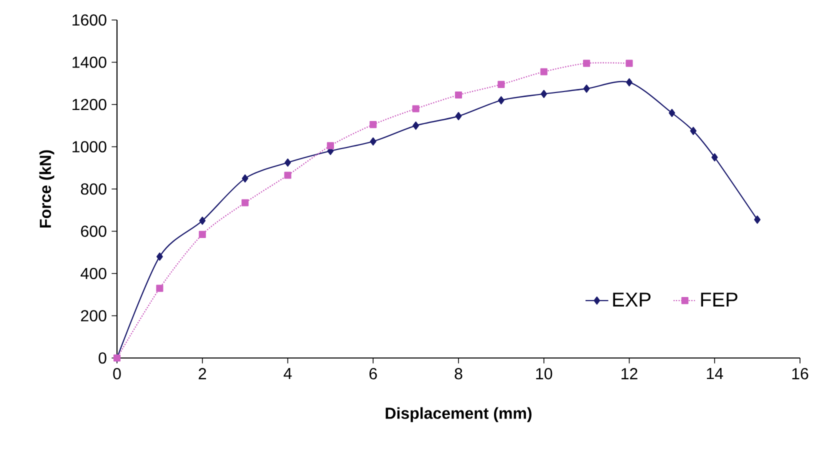 The width and height of the screenshot is (820, 471). I want to click on x-tick-label: 10, so click(544, 374).